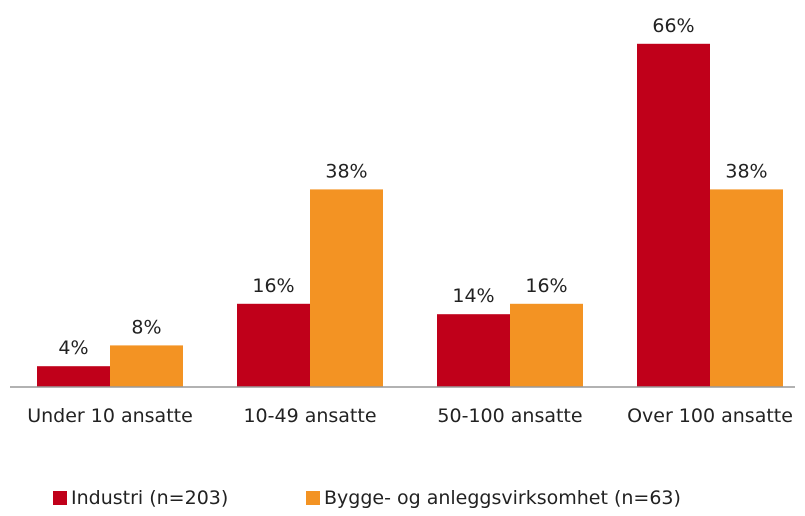 This screenshot has height=516, width=805. I want to click on legend-item: Industri (n=203), so click(140, 498).